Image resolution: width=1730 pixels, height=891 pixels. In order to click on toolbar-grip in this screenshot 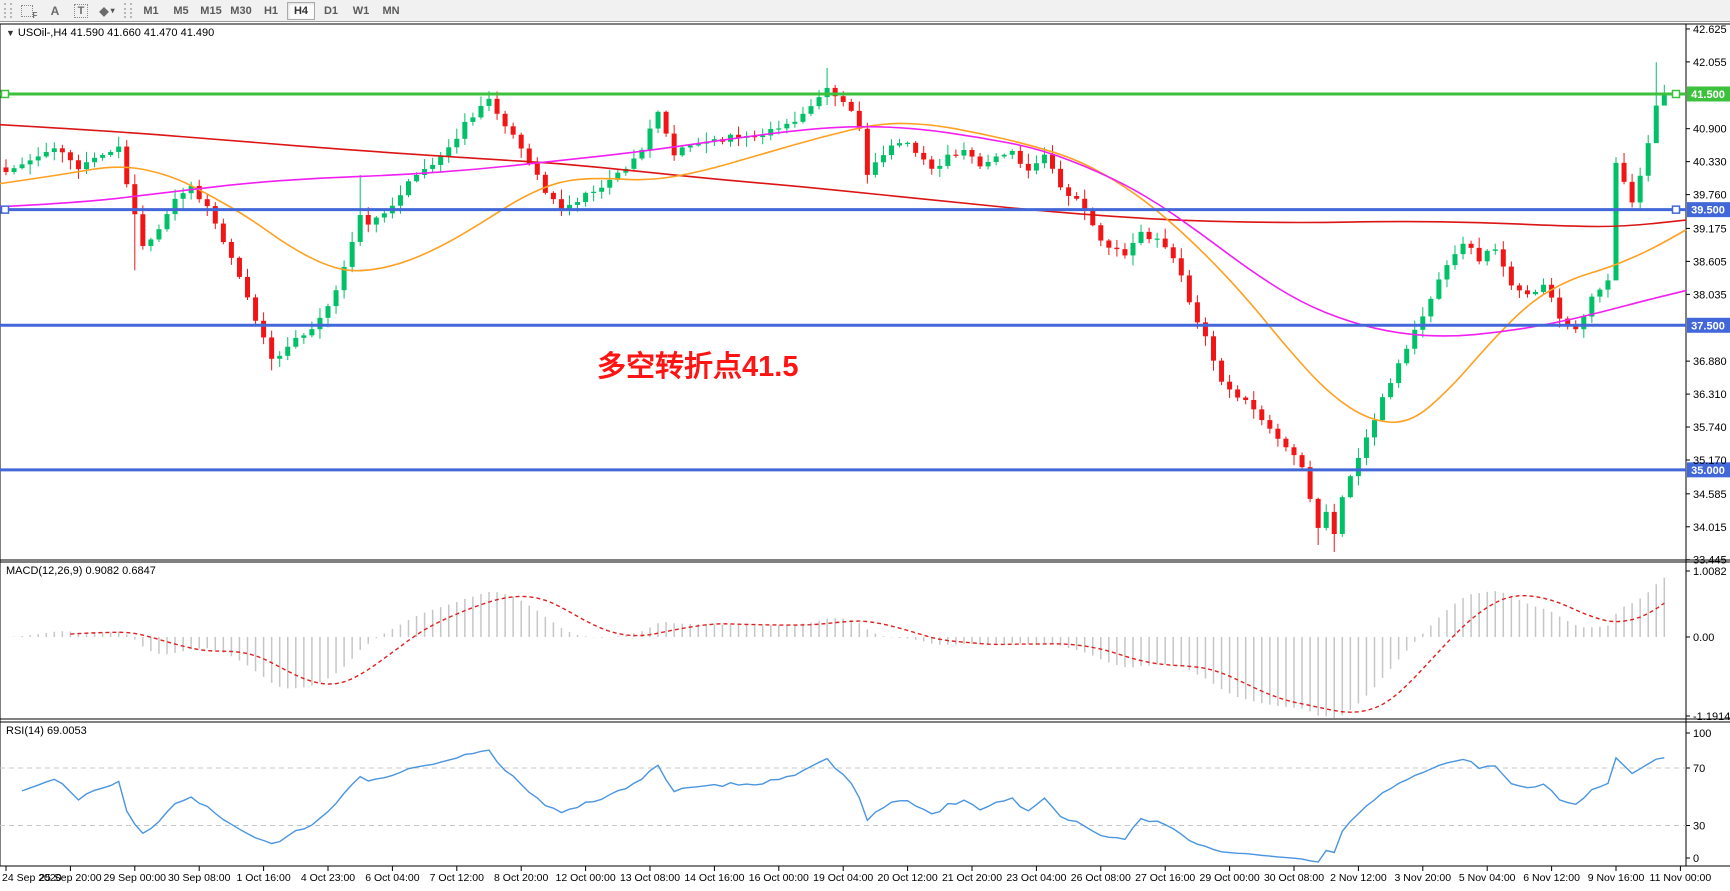, I will do `click(8, 10)`.